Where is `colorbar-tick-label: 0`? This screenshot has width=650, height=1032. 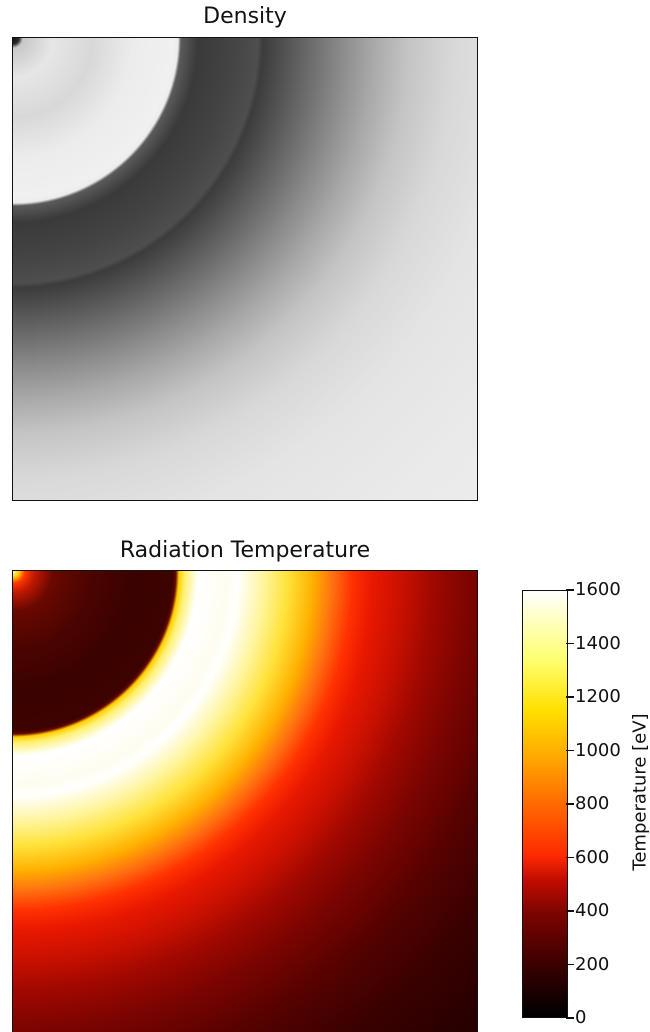
colorbar-tick-label: 0 is located at coordinates (581, 1017).